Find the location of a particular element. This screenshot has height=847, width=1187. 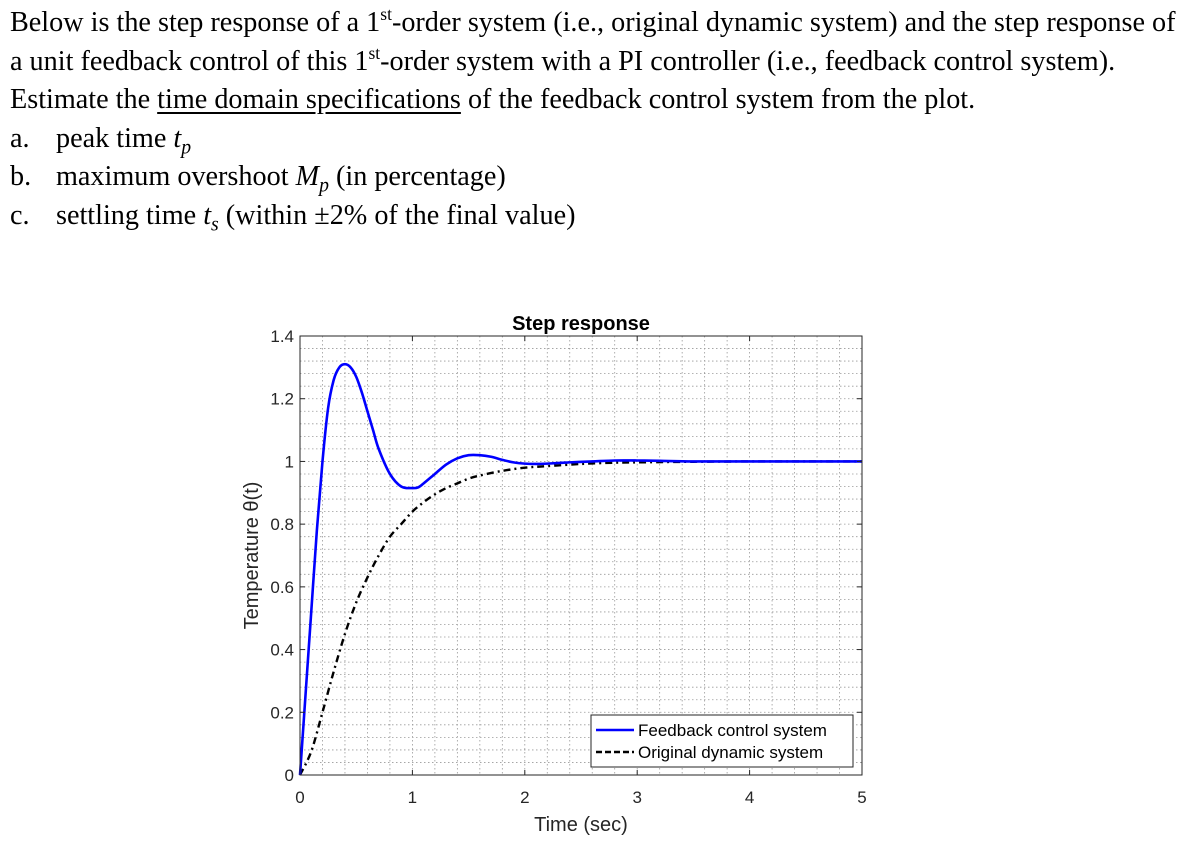

y-tick-label: 1 is located at coordinates (289, 461).